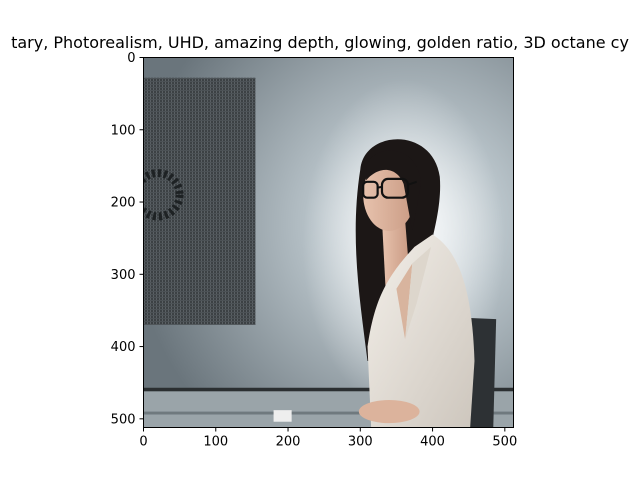  What do you see at coordinates (127, 239) in the screenshot?
I see `y-axis: 0 100 200 300 400 500` at bounding box center [127, 239].